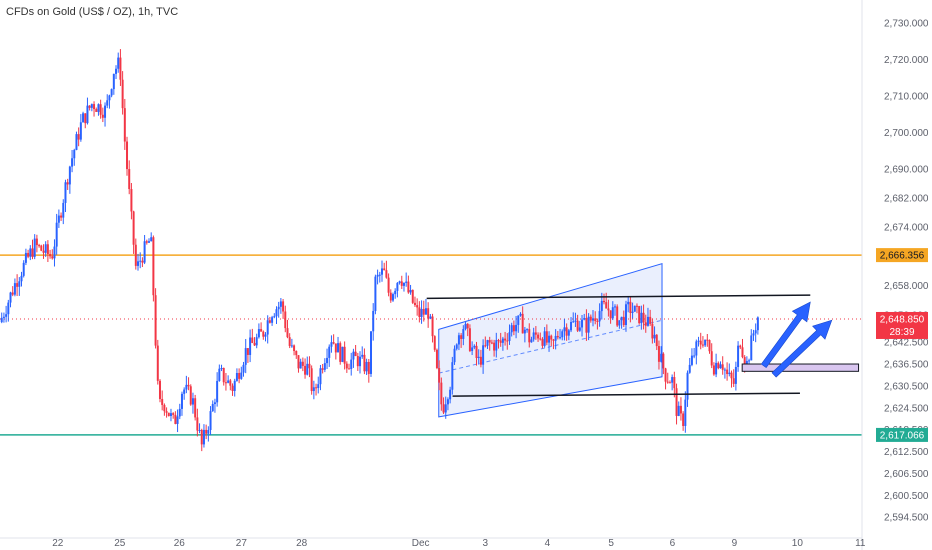 This screenshot has width=932, height=550. What do you see at coordinates (906, 452) in the screenshot?
I see `y-tick-label: 2,612.500` at bounding box center [906, 452].